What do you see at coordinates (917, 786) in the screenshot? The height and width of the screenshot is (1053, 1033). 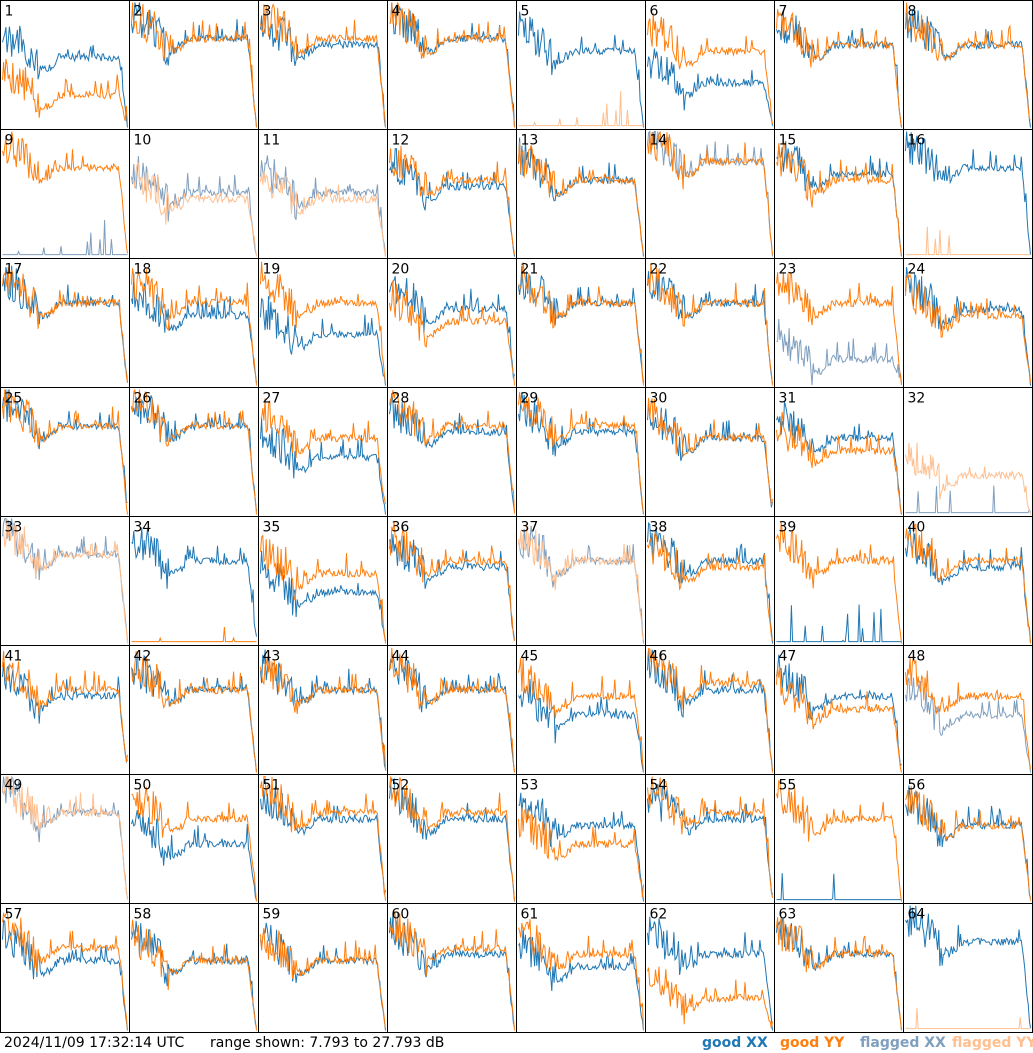 I see `panel-label: 56` at bounding box center [917, 786].